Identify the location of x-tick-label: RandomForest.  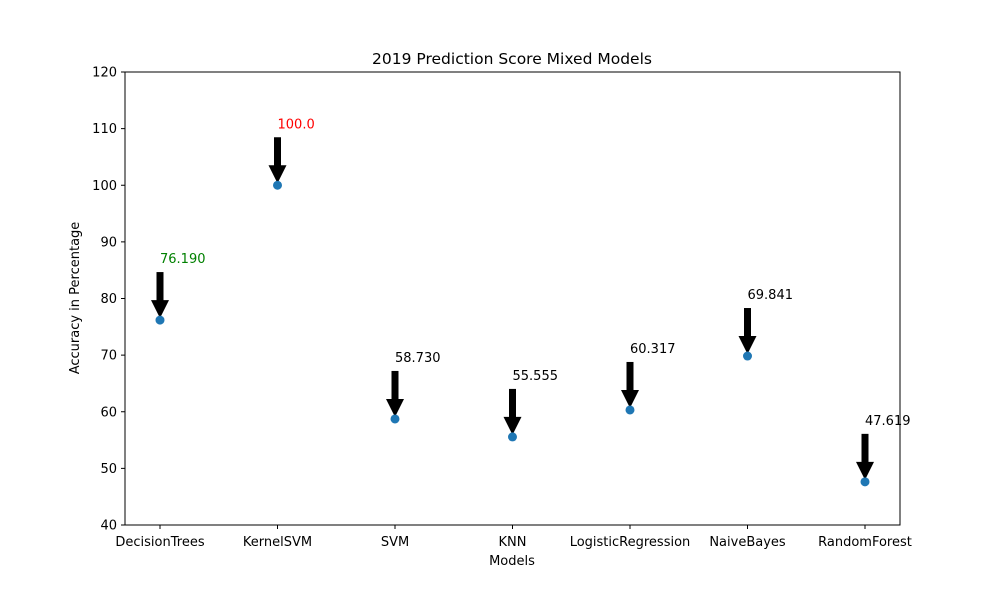
(865, 542).